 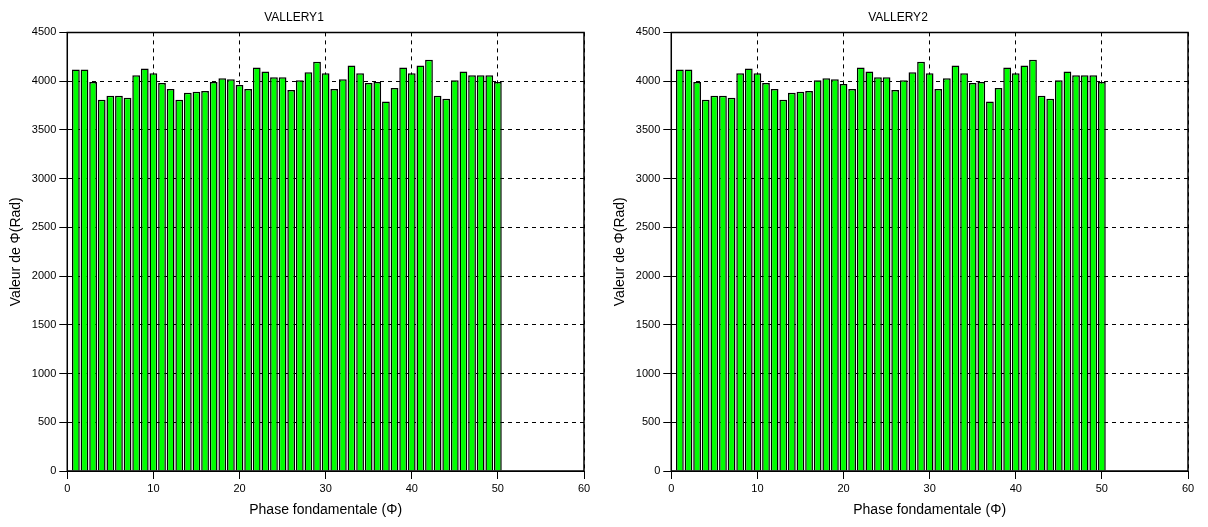 What do you see at coordinates (898, 16) in the screenshot?
I see `chart-title: VALLERY2` at bounding box center [898, 16].